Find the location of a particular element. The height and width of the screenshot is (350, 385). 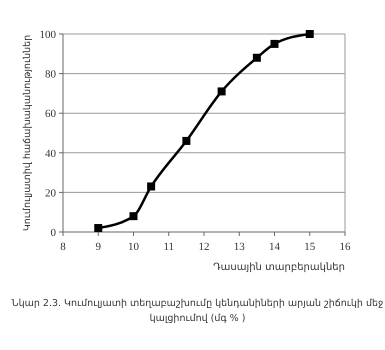

x-axis-title: Դասային տարբերակներ is located at coordinates (279, 267).